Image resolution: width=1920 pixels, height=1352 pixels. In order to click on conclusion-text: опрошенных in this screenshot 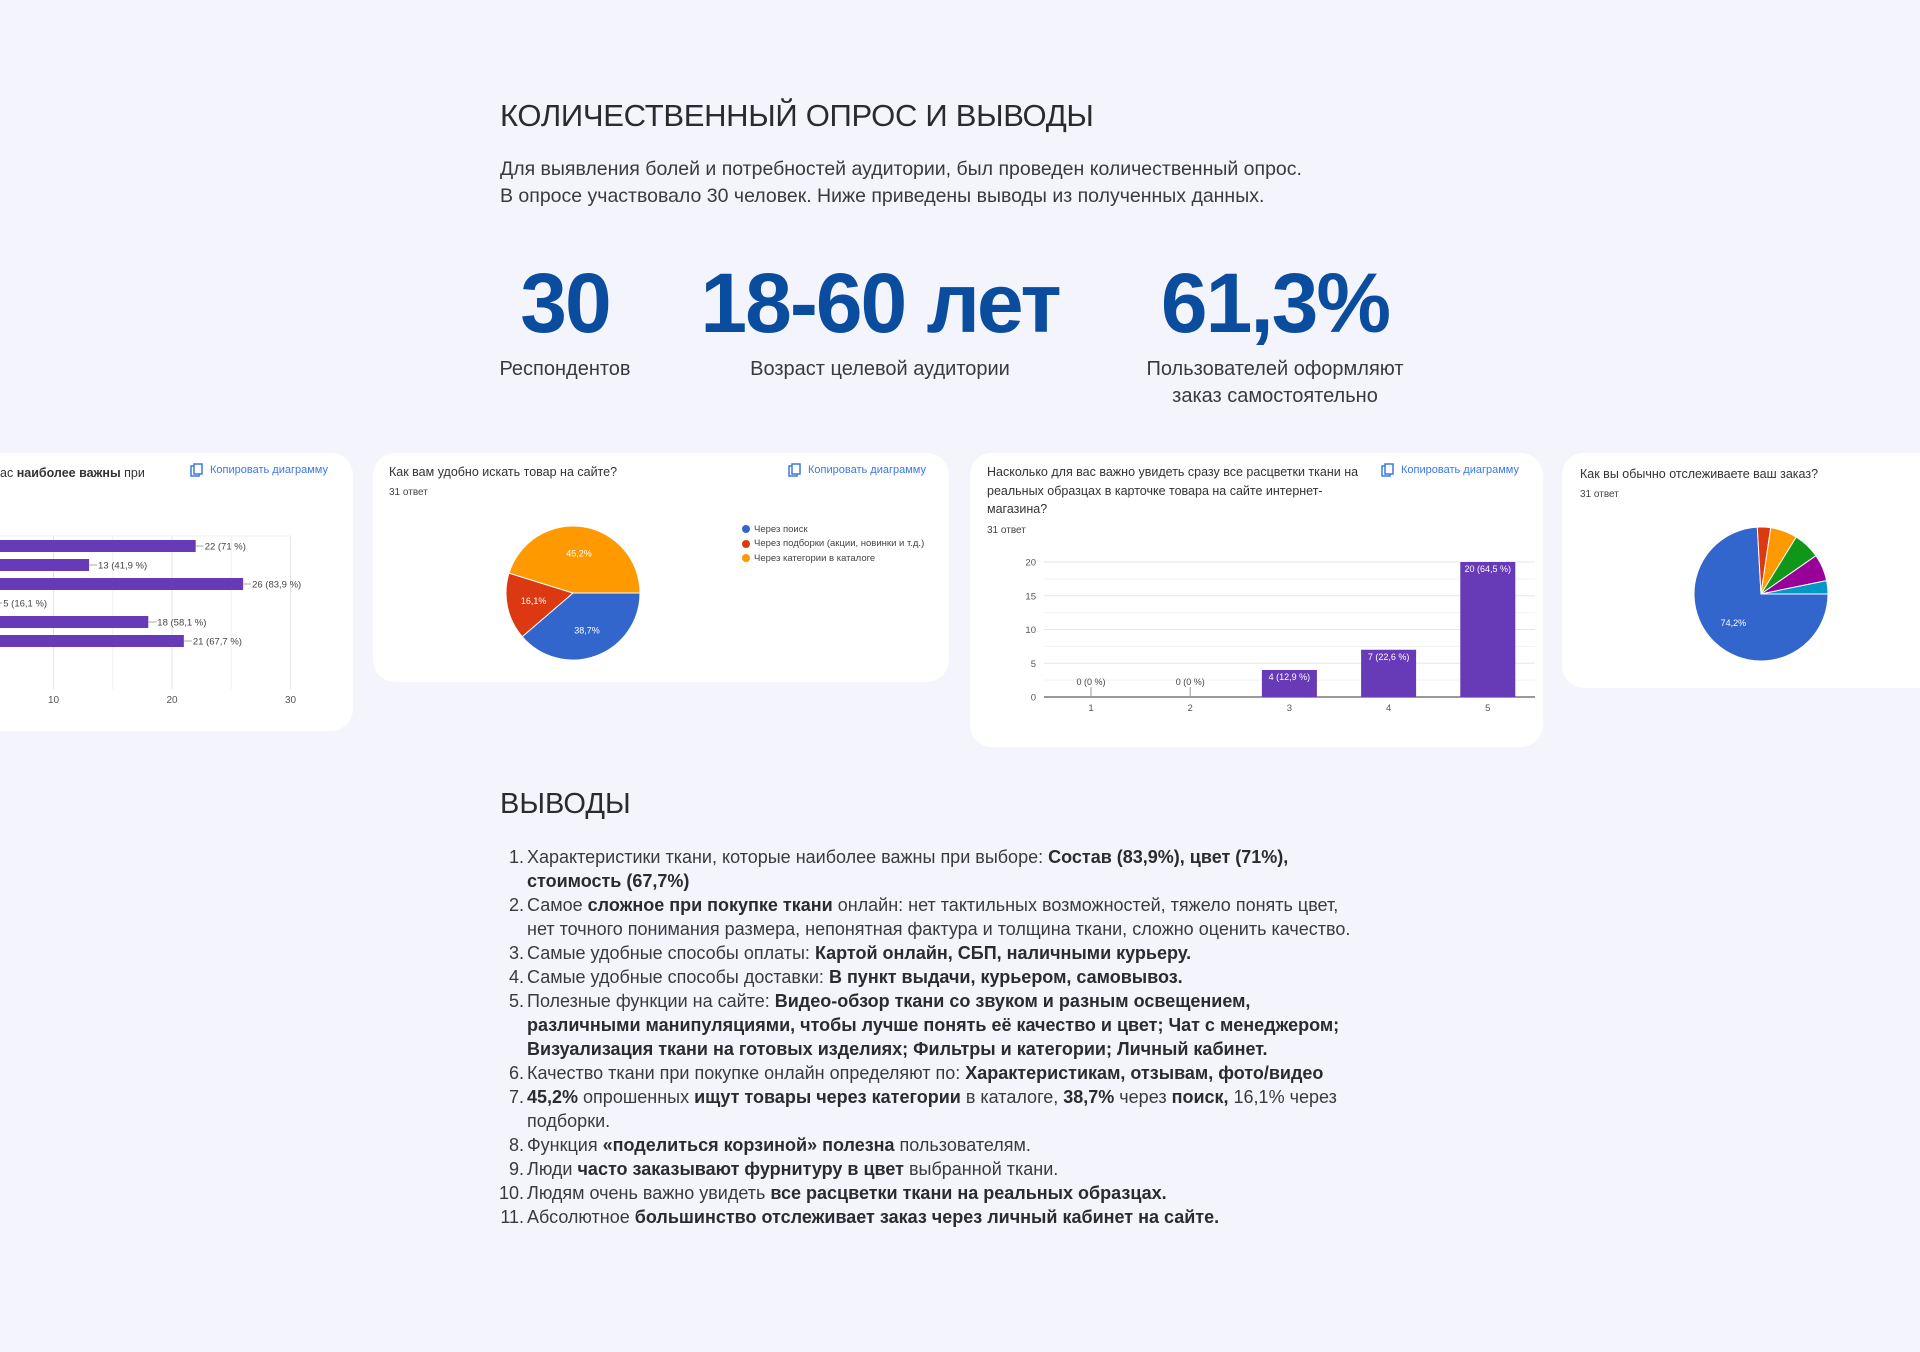, I will do `click(636, 1097)`.